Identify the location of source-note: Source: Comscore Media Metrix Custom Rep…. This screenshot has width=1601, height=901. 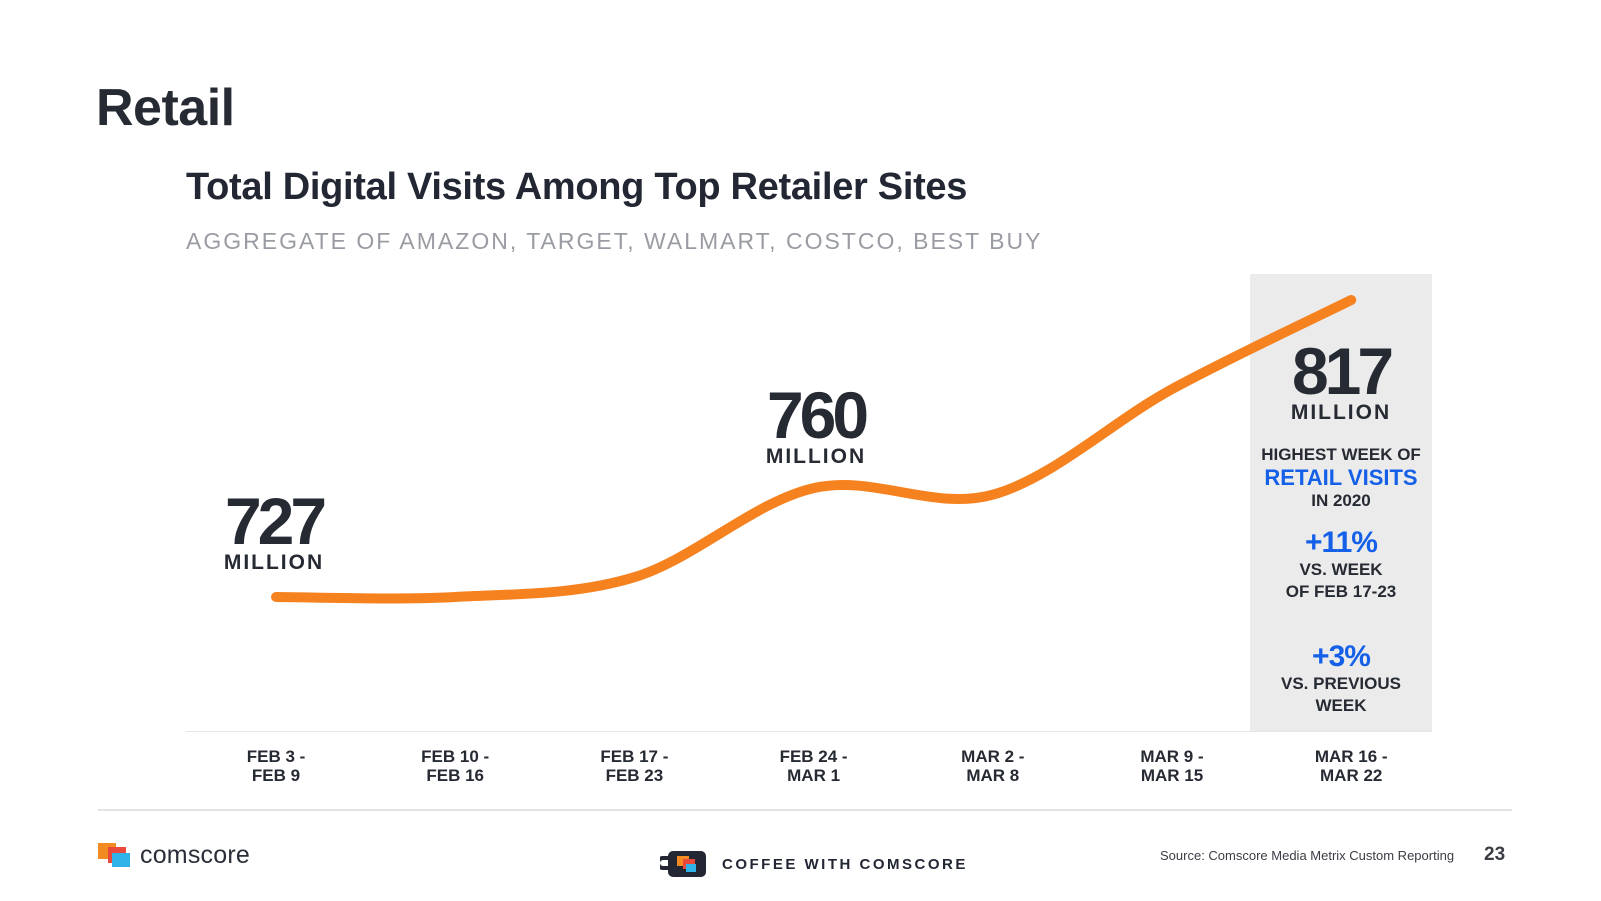
(1307, 855).